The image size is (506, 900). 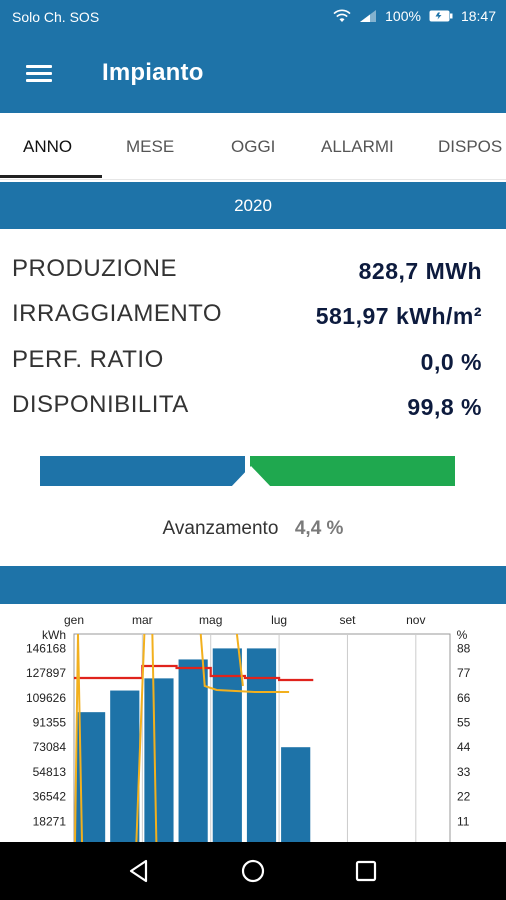 I want to click on stat-irraggiamento: IRRAGGIAMENTO 581,97 kWh/m², so click(x=247, y=320).